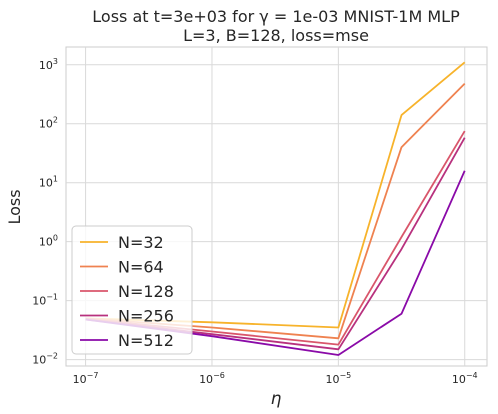 The height and width of the screenshot is (414, 498). I want to click on y-tick-label: 10³, so click(48, 64).